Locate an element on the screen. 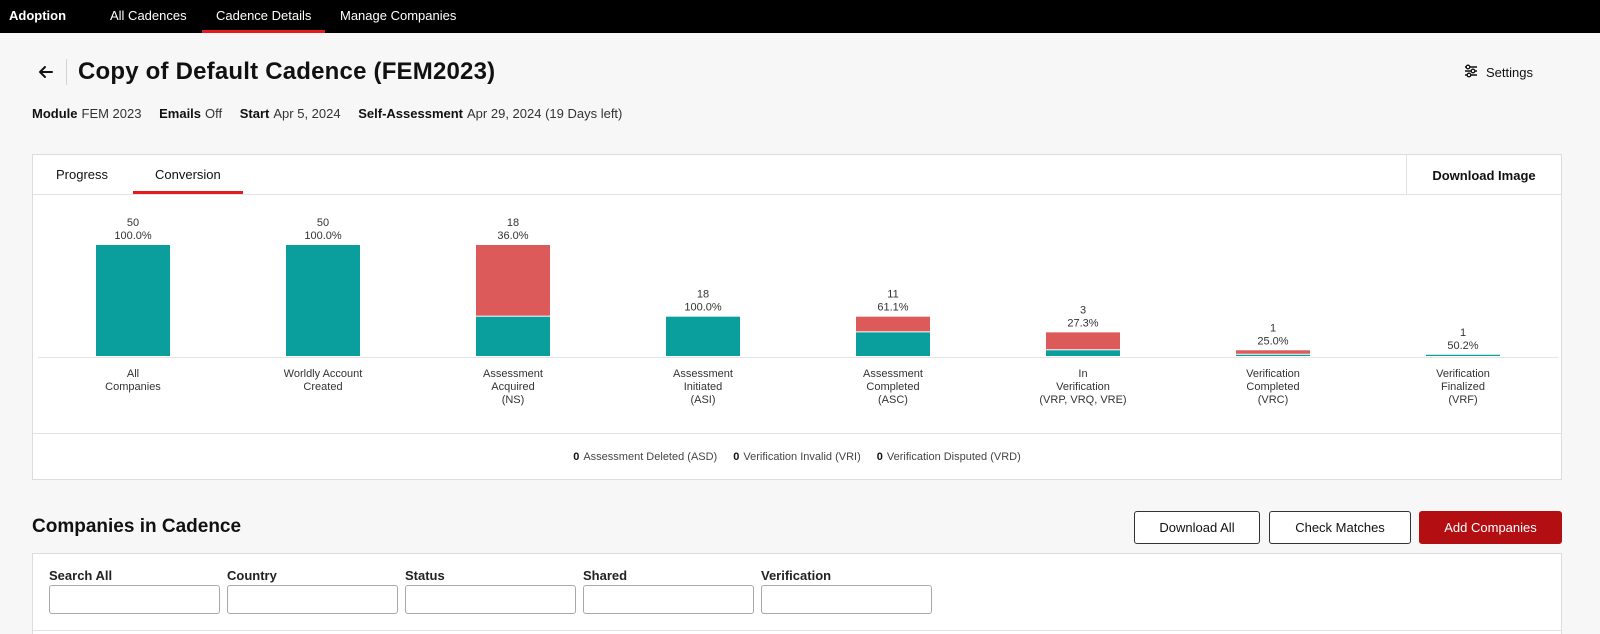 The height and width of the screenshot is (634, 1600). footer-item-asd: 0 Assessment Deleted (ASD) is located at coordinates (645, 457).